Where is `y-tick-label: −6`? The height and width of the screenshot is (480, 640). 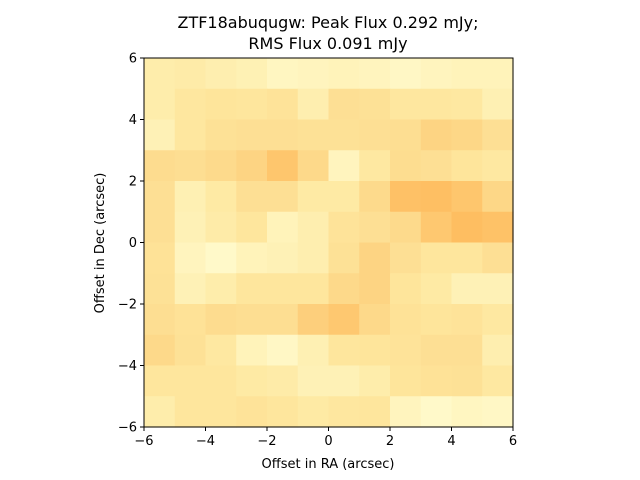 y-tick-label: −6 is located at coordinates (127, 428).